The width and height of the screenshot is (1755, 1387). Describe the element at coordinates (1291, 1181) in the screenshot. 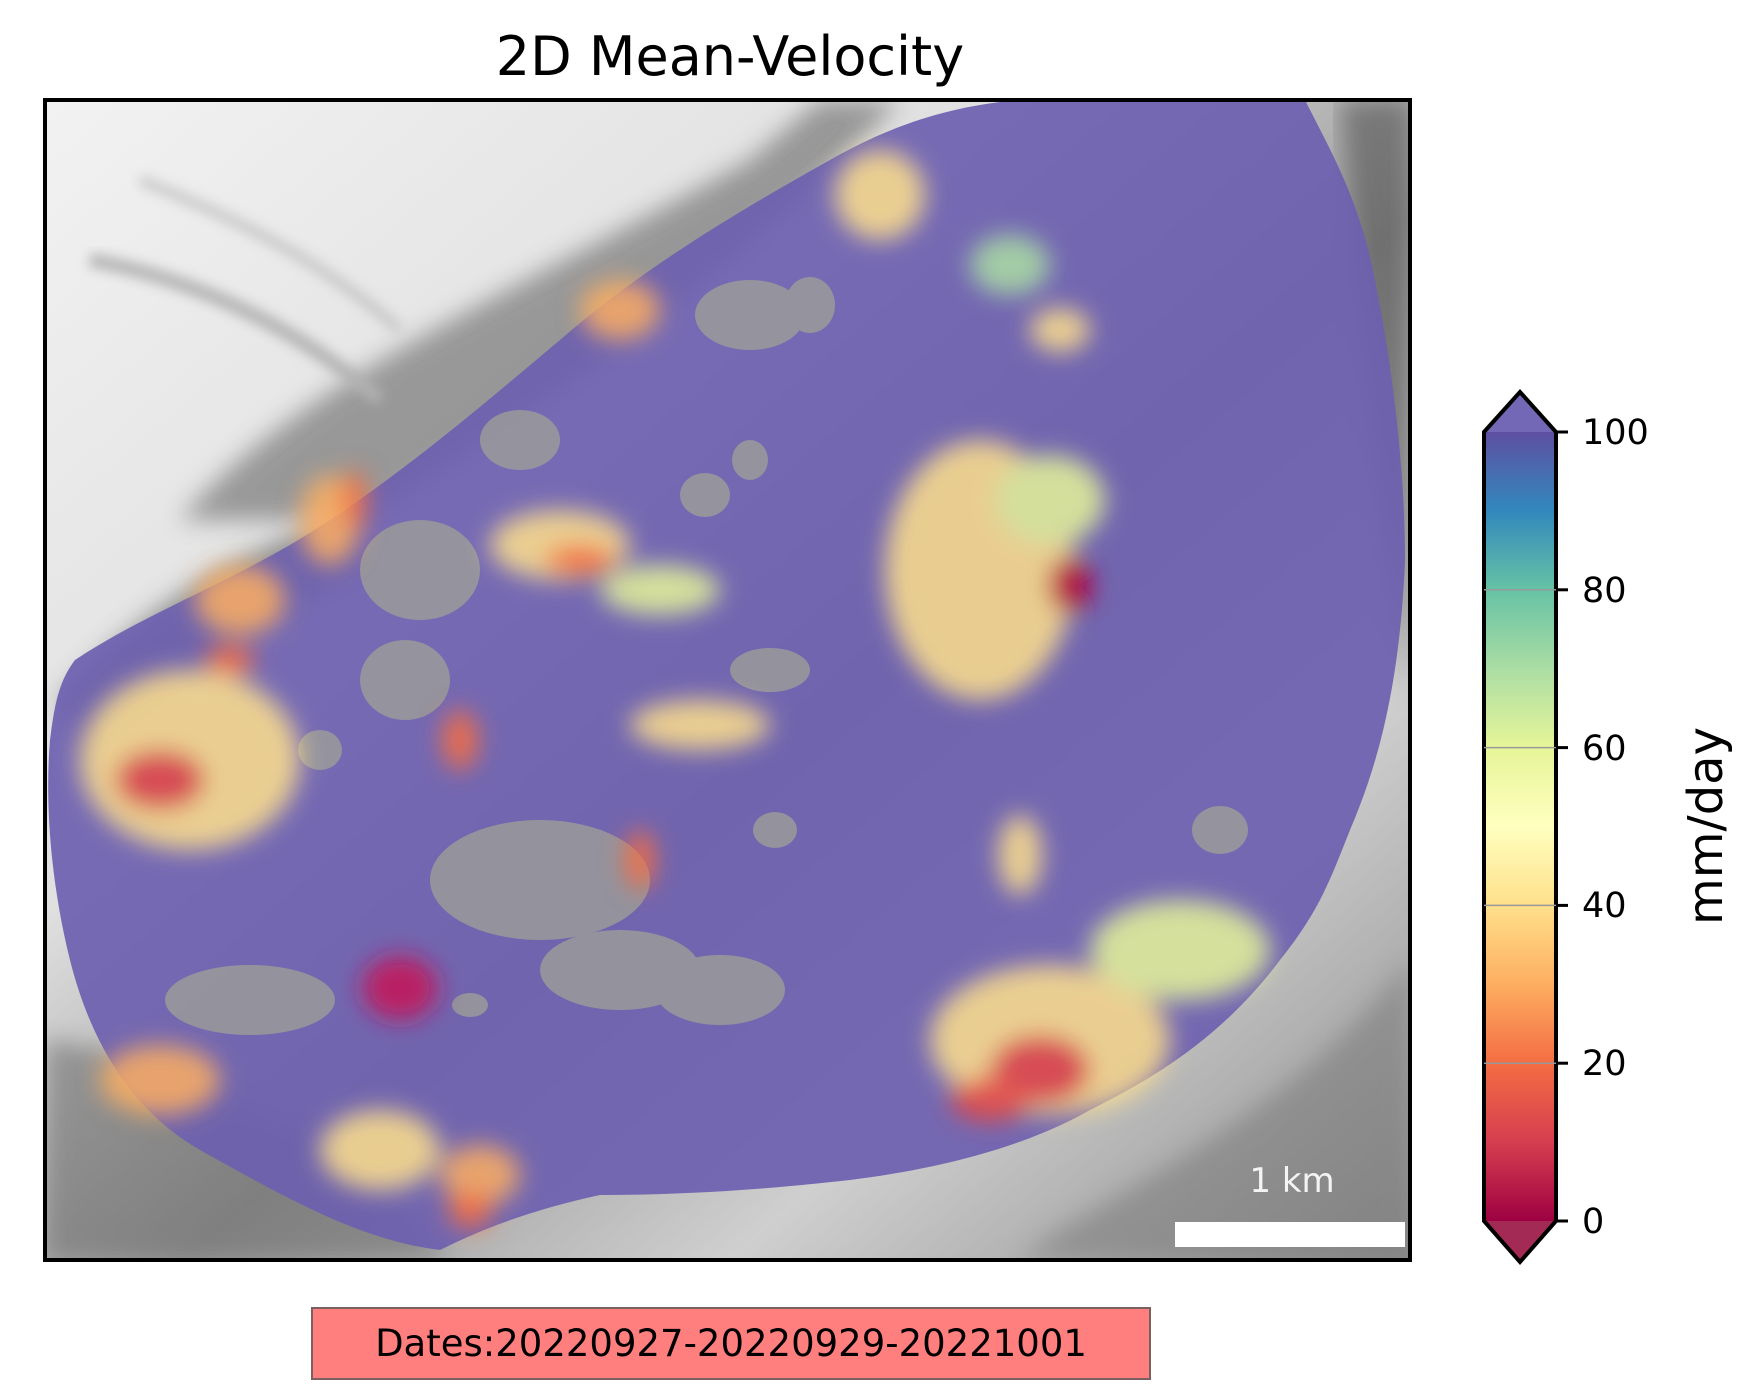

I see `scale-bar-label: 1 km` at that location.